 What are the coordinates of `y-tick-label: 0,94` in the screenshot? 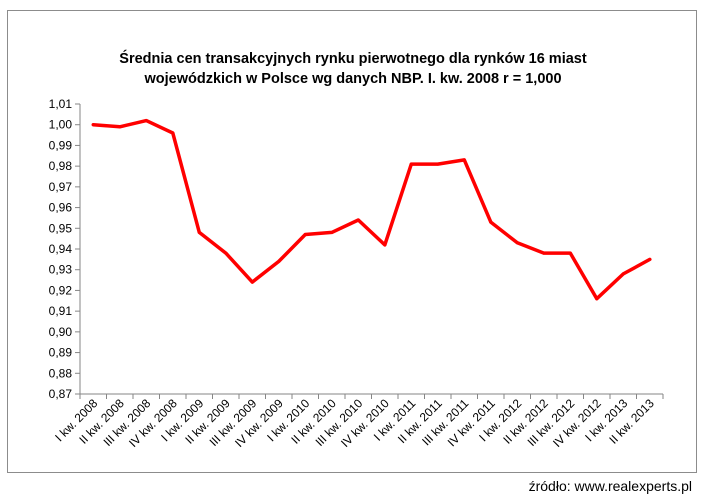 It's located at (61, 249).